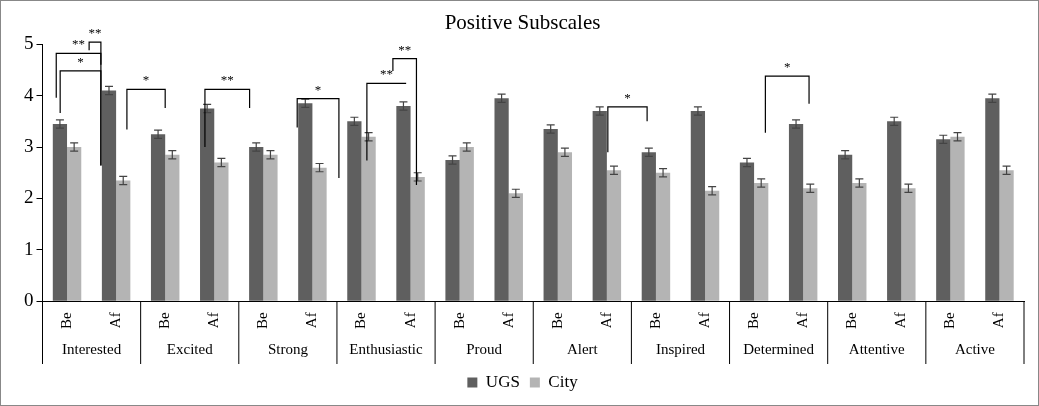 Image resolution: width=1039 pixels, height=406 pixels. What do you see at coordinates (29, 43) in the screenshot?
I see `y-tick-label: 5` at bounding box center [29, 43].